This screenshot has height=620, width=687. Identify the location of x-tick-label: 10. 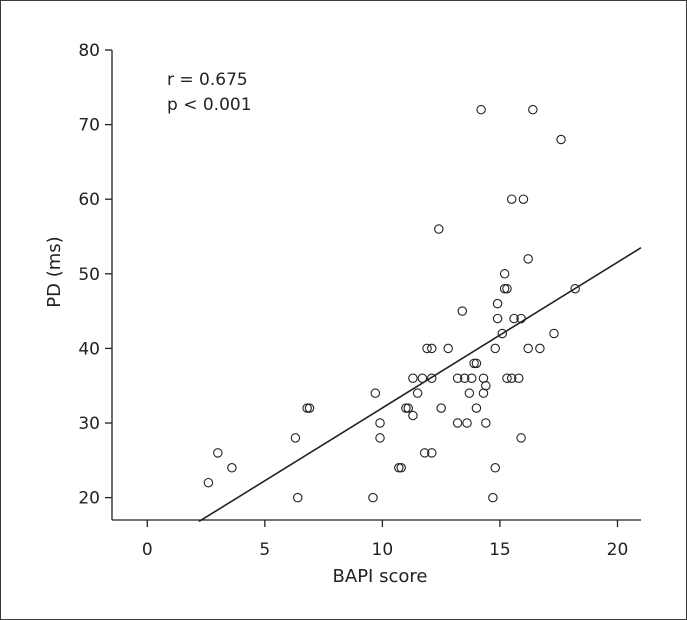
(383, 550).